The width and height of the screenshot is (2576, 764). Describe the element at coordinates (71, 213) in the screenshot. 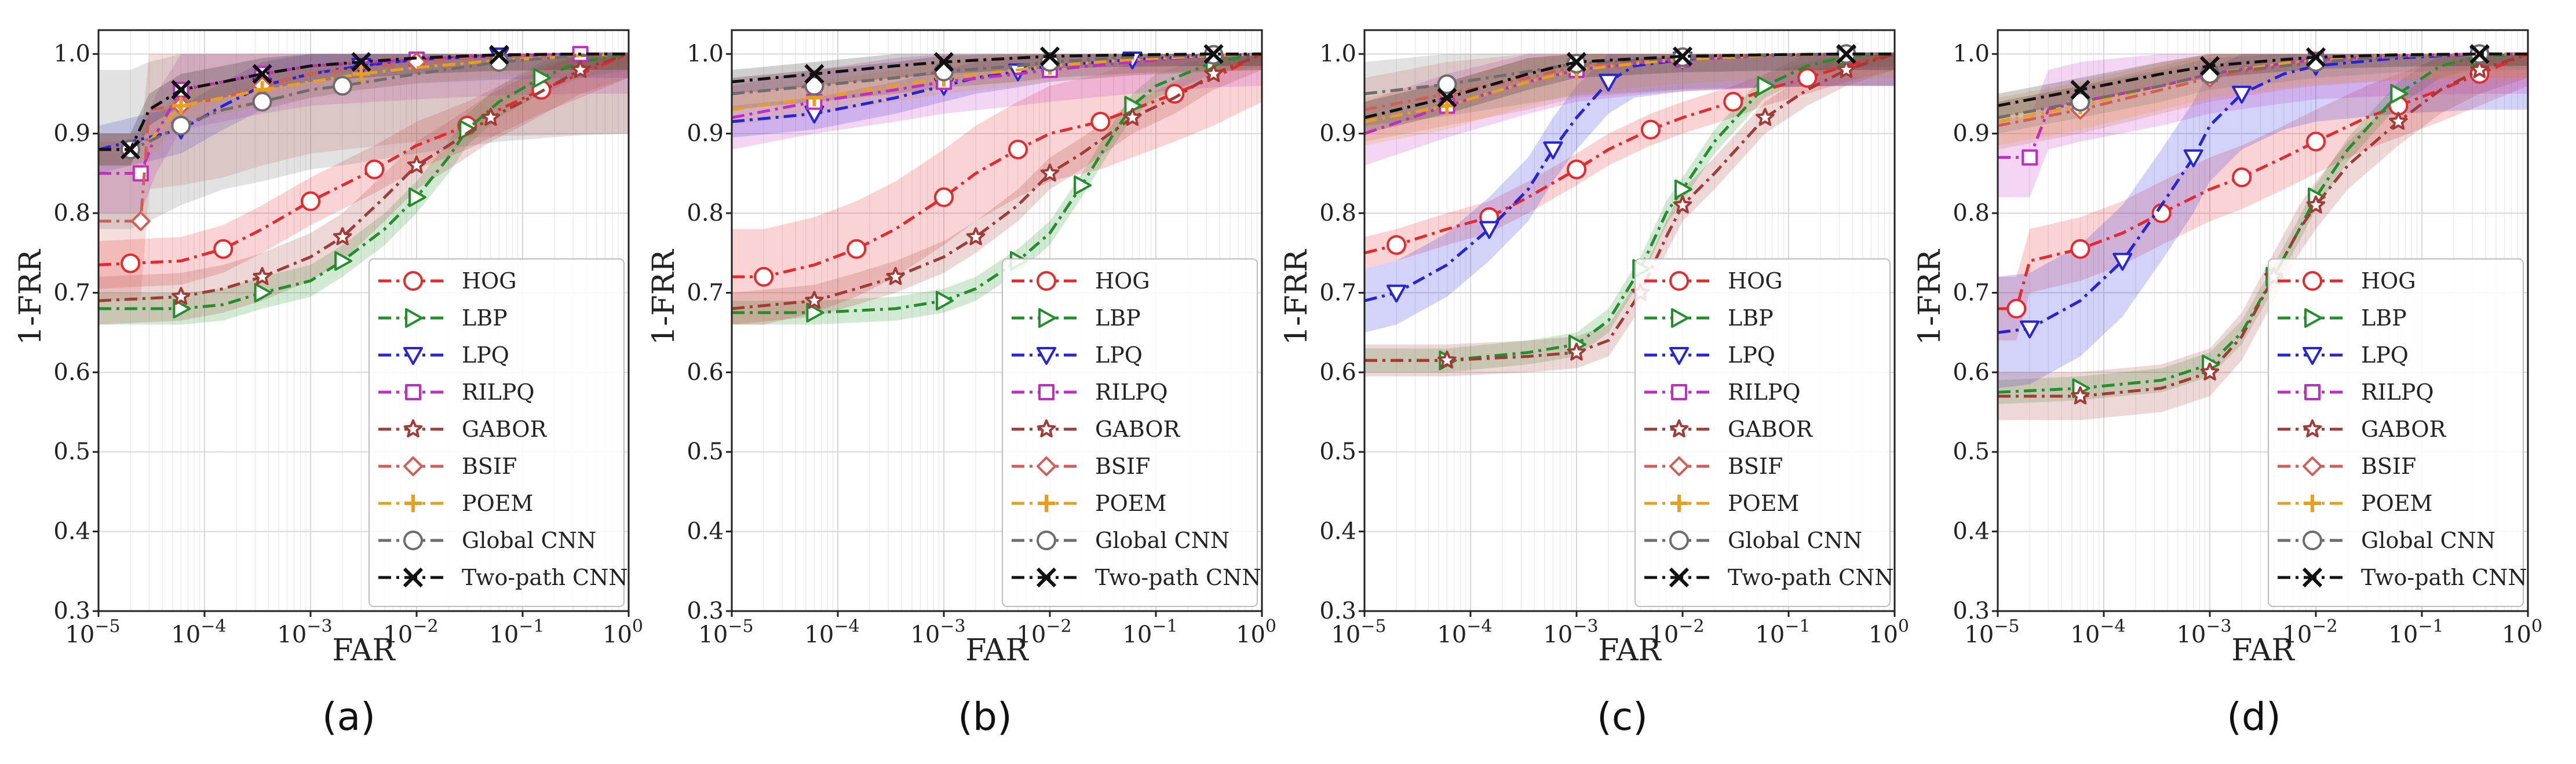

I see `y-tick-label: 0.8` at that location.